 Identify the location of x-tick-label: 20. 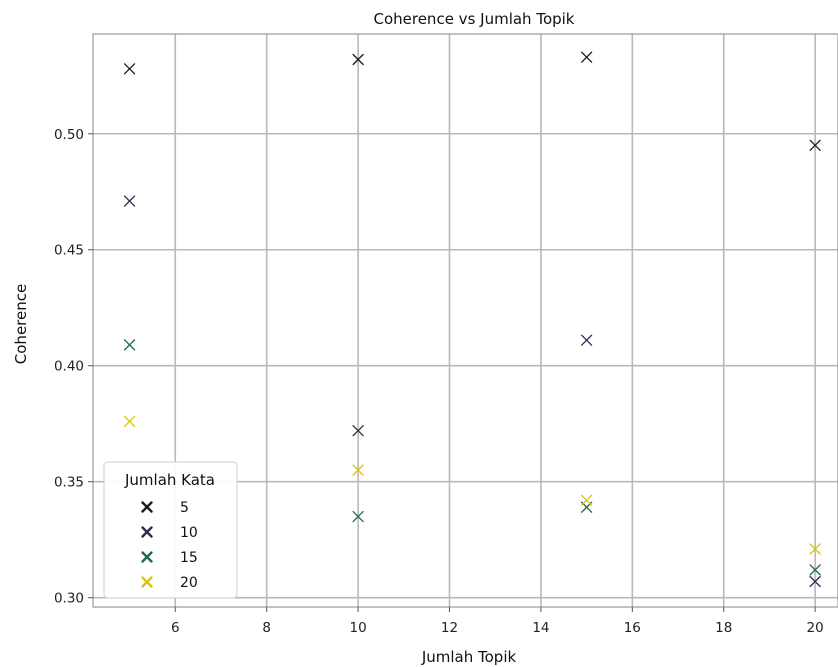
(815, 628).